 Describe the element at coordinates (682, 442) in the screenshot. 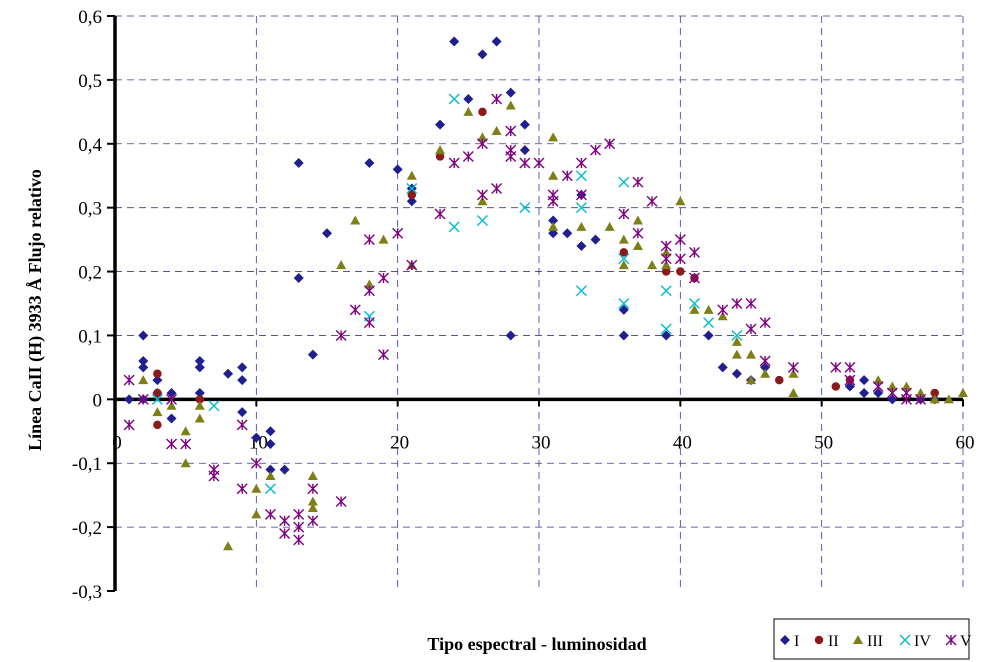

I see `x-tick-label: 40` at that location.